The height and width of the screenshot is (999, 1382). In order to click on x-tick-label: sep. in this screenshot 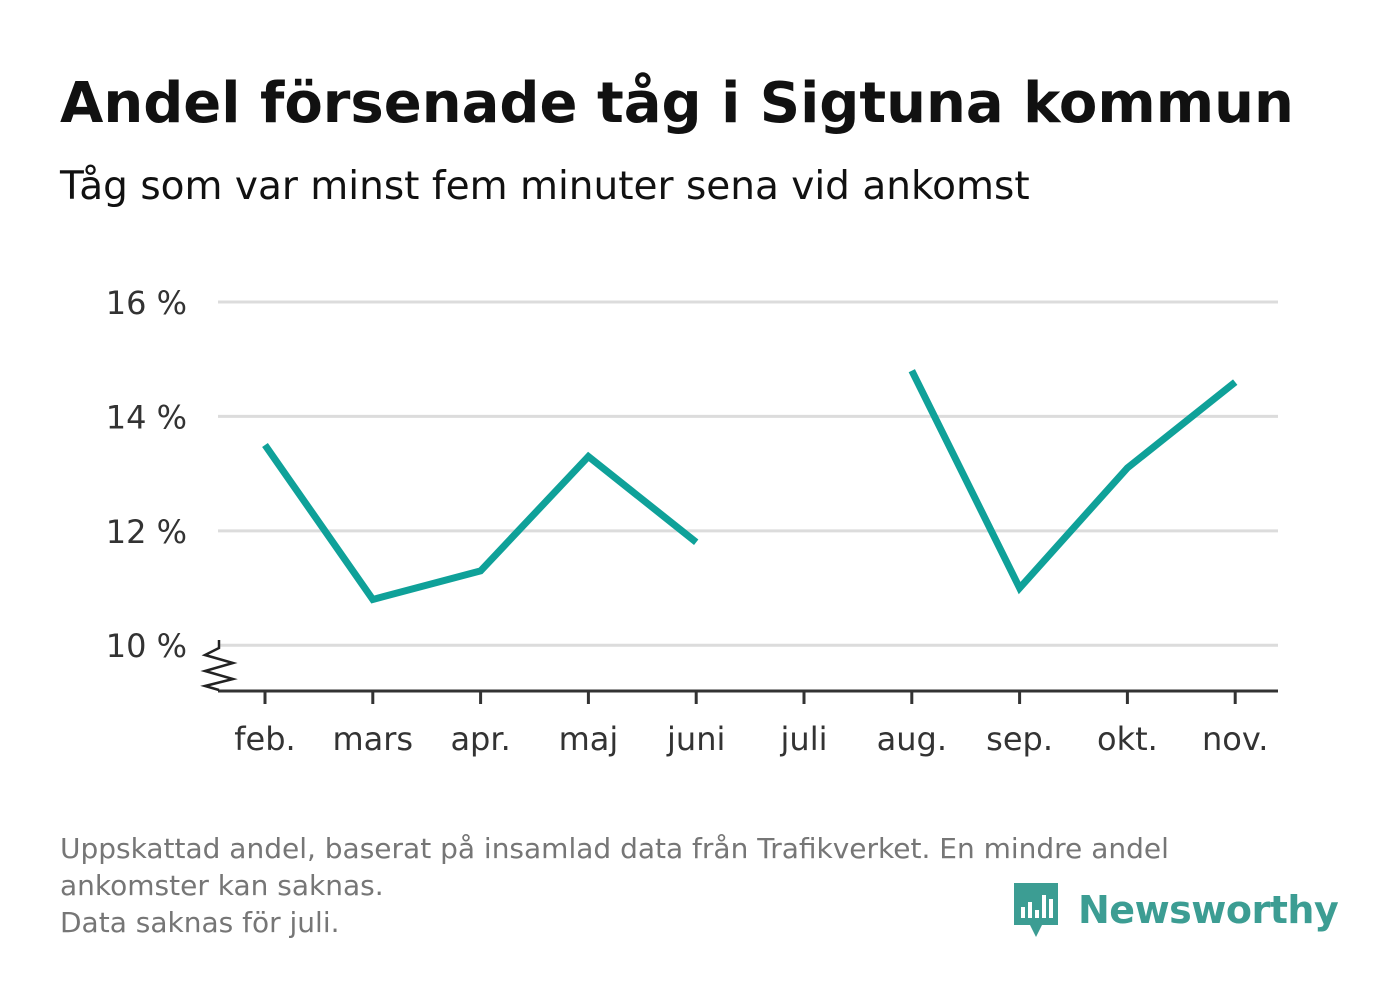, I will do `click(1019, 739)`.